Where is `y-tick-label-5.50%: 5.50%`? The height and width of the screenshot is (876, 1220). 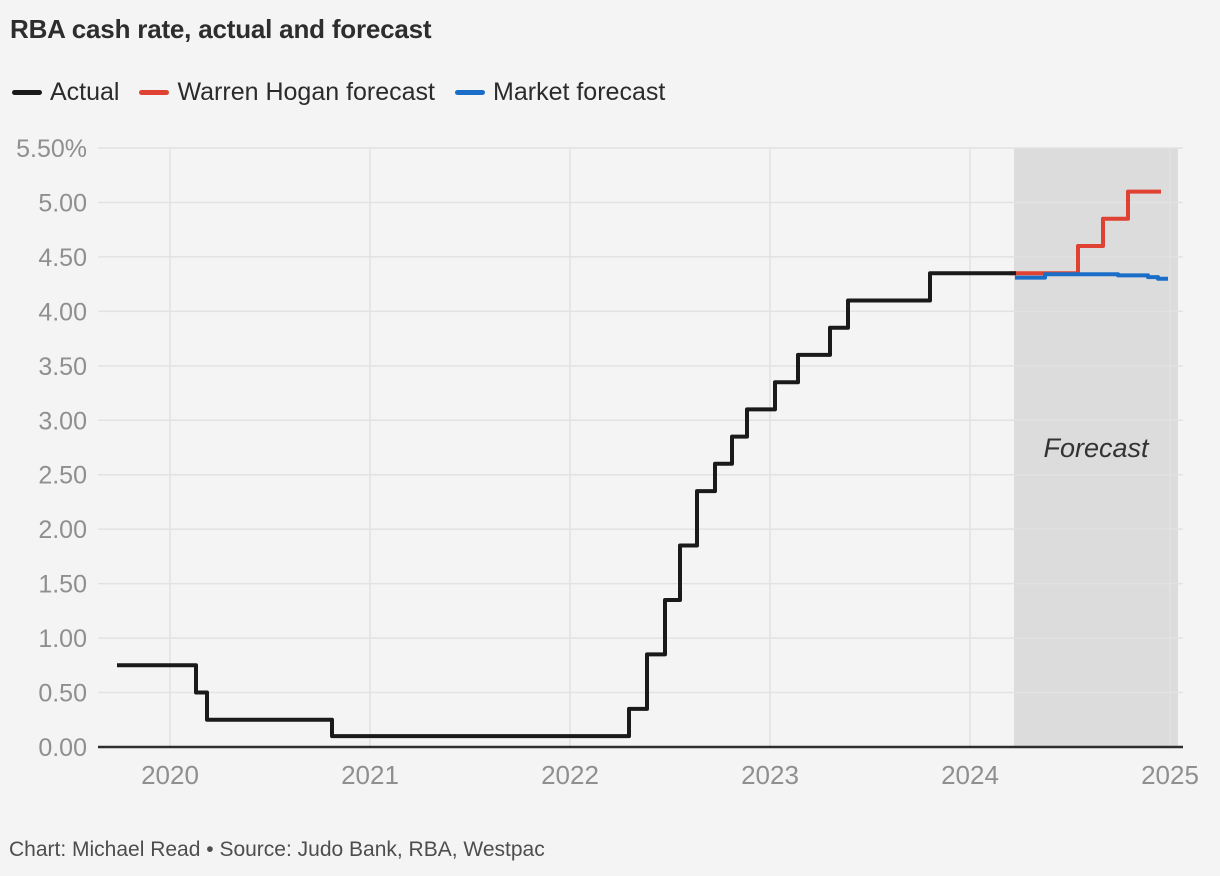 y-tick-label-5.50%: 5.50% is located at coordinates (51, 149).